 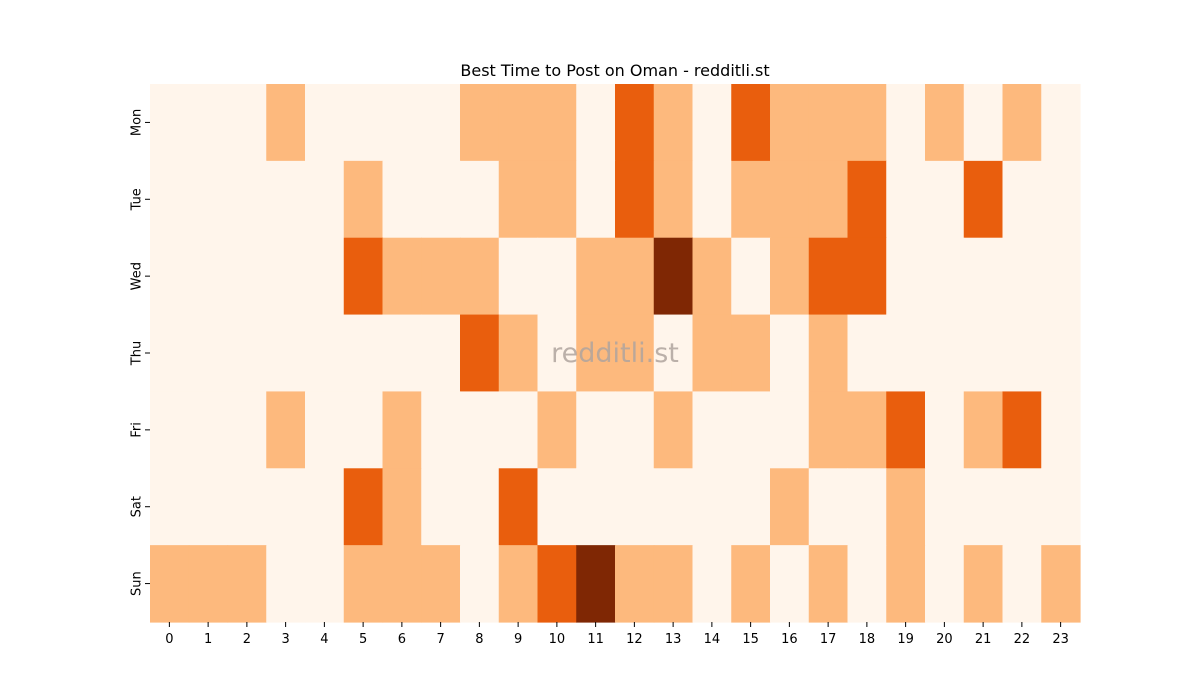 I want to click on y-tick-label: Sun, so click(x=137, y=583).